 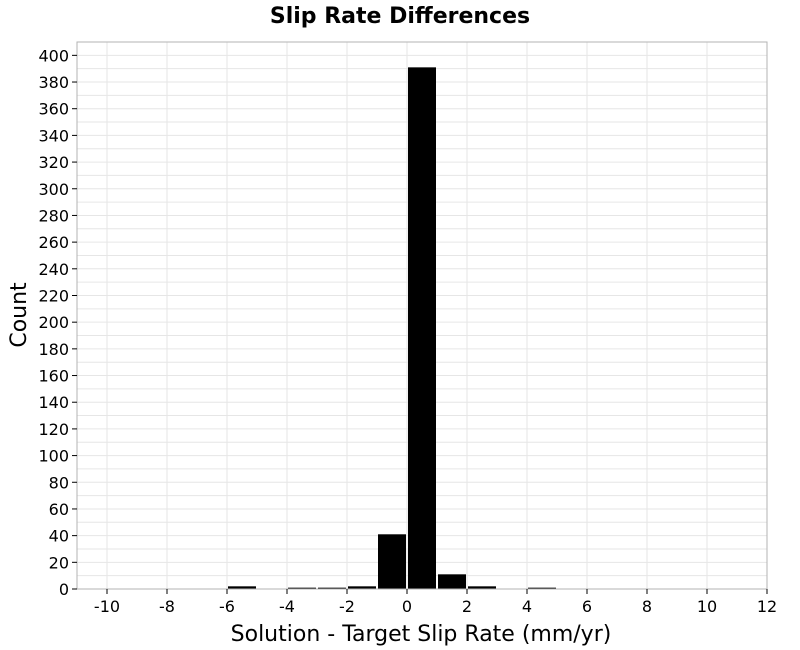 I want to click on y-tick-label: 100, so click(x=53, y=456).